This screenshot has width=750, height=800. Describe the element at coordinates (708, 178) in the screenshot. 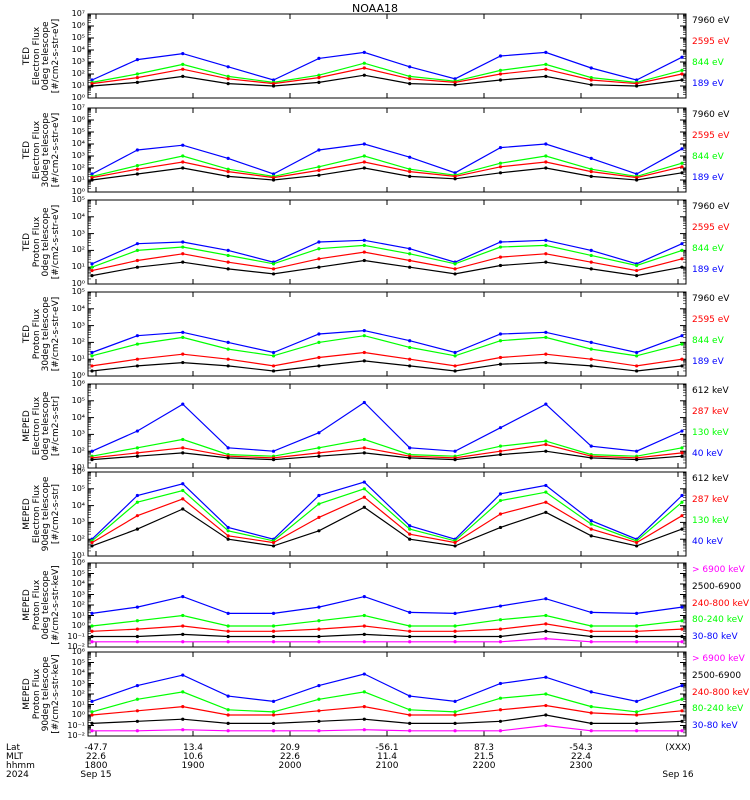

I see `legend-entry: 189 eV` at that location.